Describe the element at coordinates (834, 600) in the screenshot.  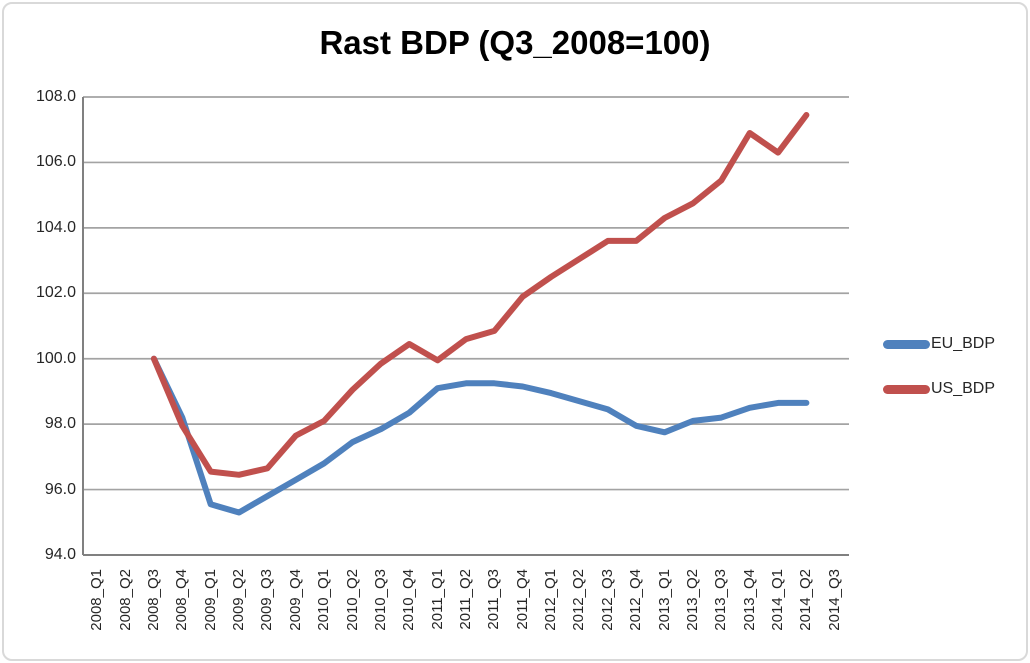
I see `x-axis-tick-label: 2014_Q3` at that location.